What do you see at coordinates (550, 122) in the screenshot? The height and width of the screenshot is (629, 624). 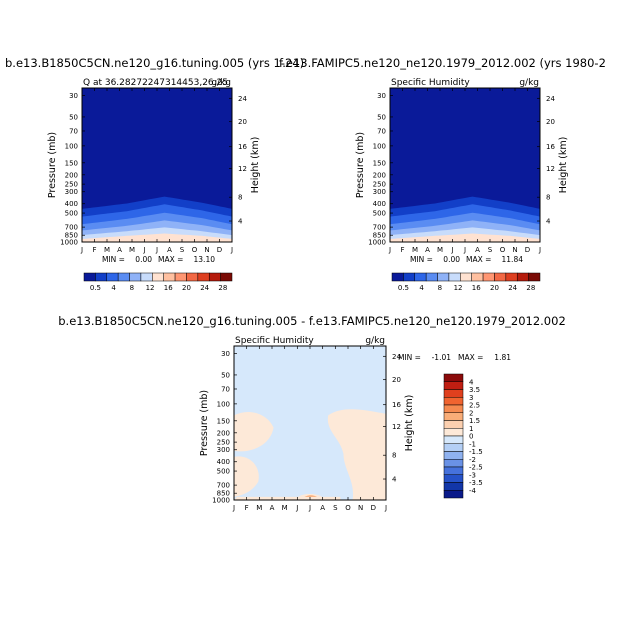 I see `y-right-tick-label: 20` at bounding box center [550, 122].